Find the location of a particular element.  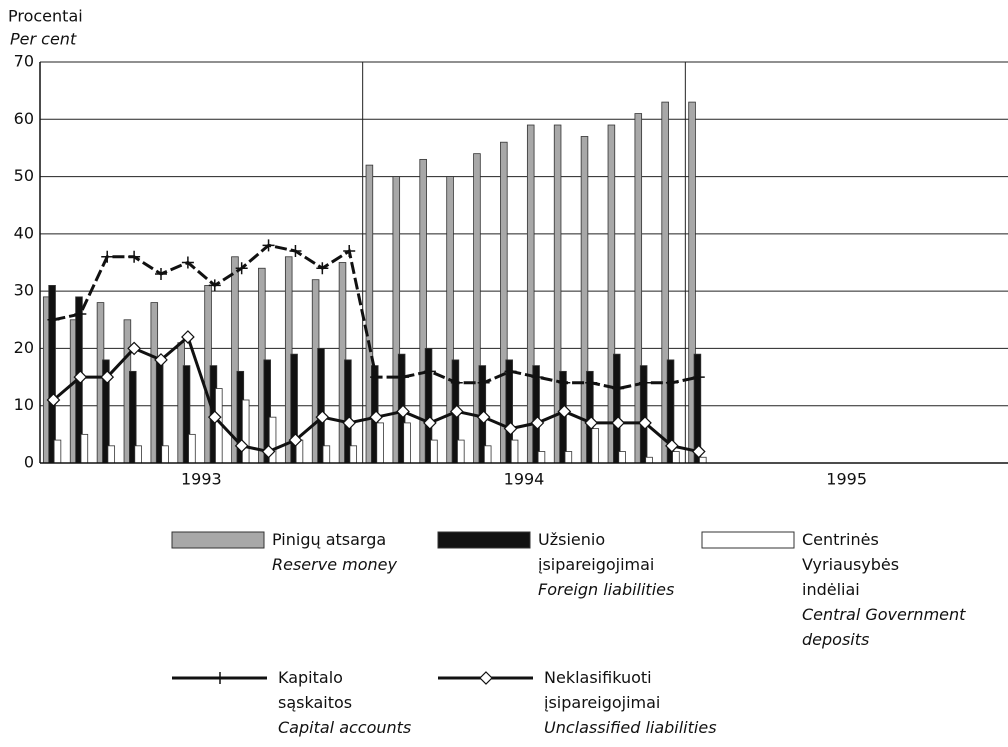

y-tick-label: 70 is located at coordinates (24, 61).